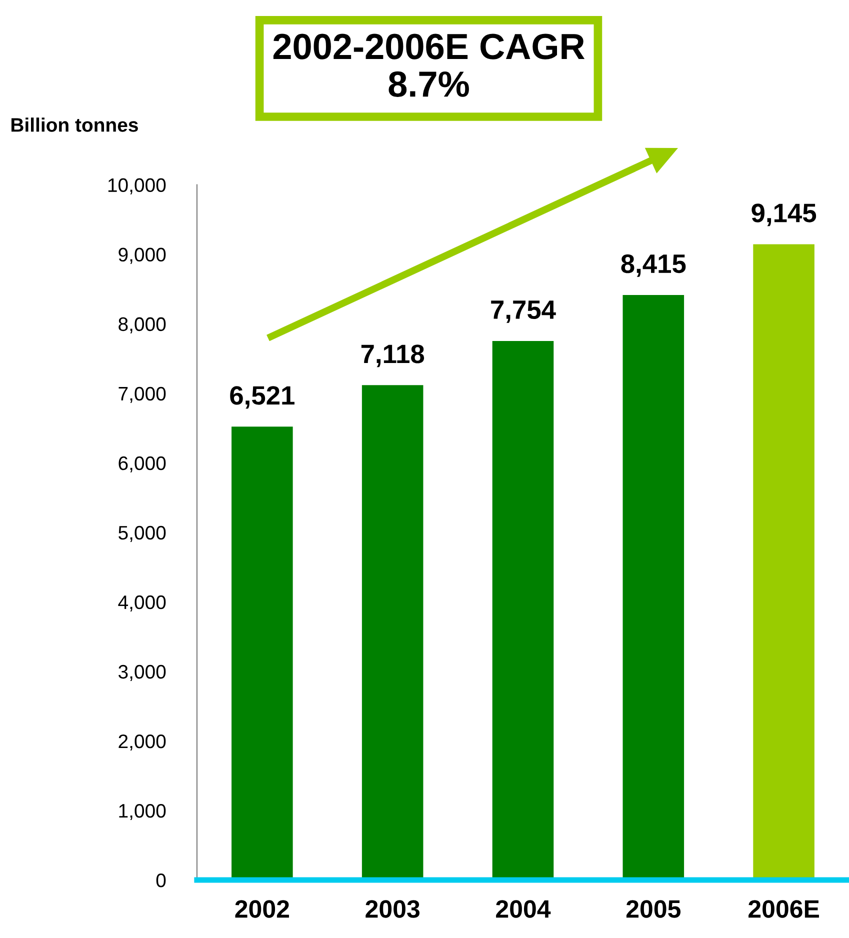 This screenshot has width=849, height=938. What do you see at coordinates (142, 742) in the screenshot?
I see `y-tick-label: 2,000` at bounding box center [142, 742].